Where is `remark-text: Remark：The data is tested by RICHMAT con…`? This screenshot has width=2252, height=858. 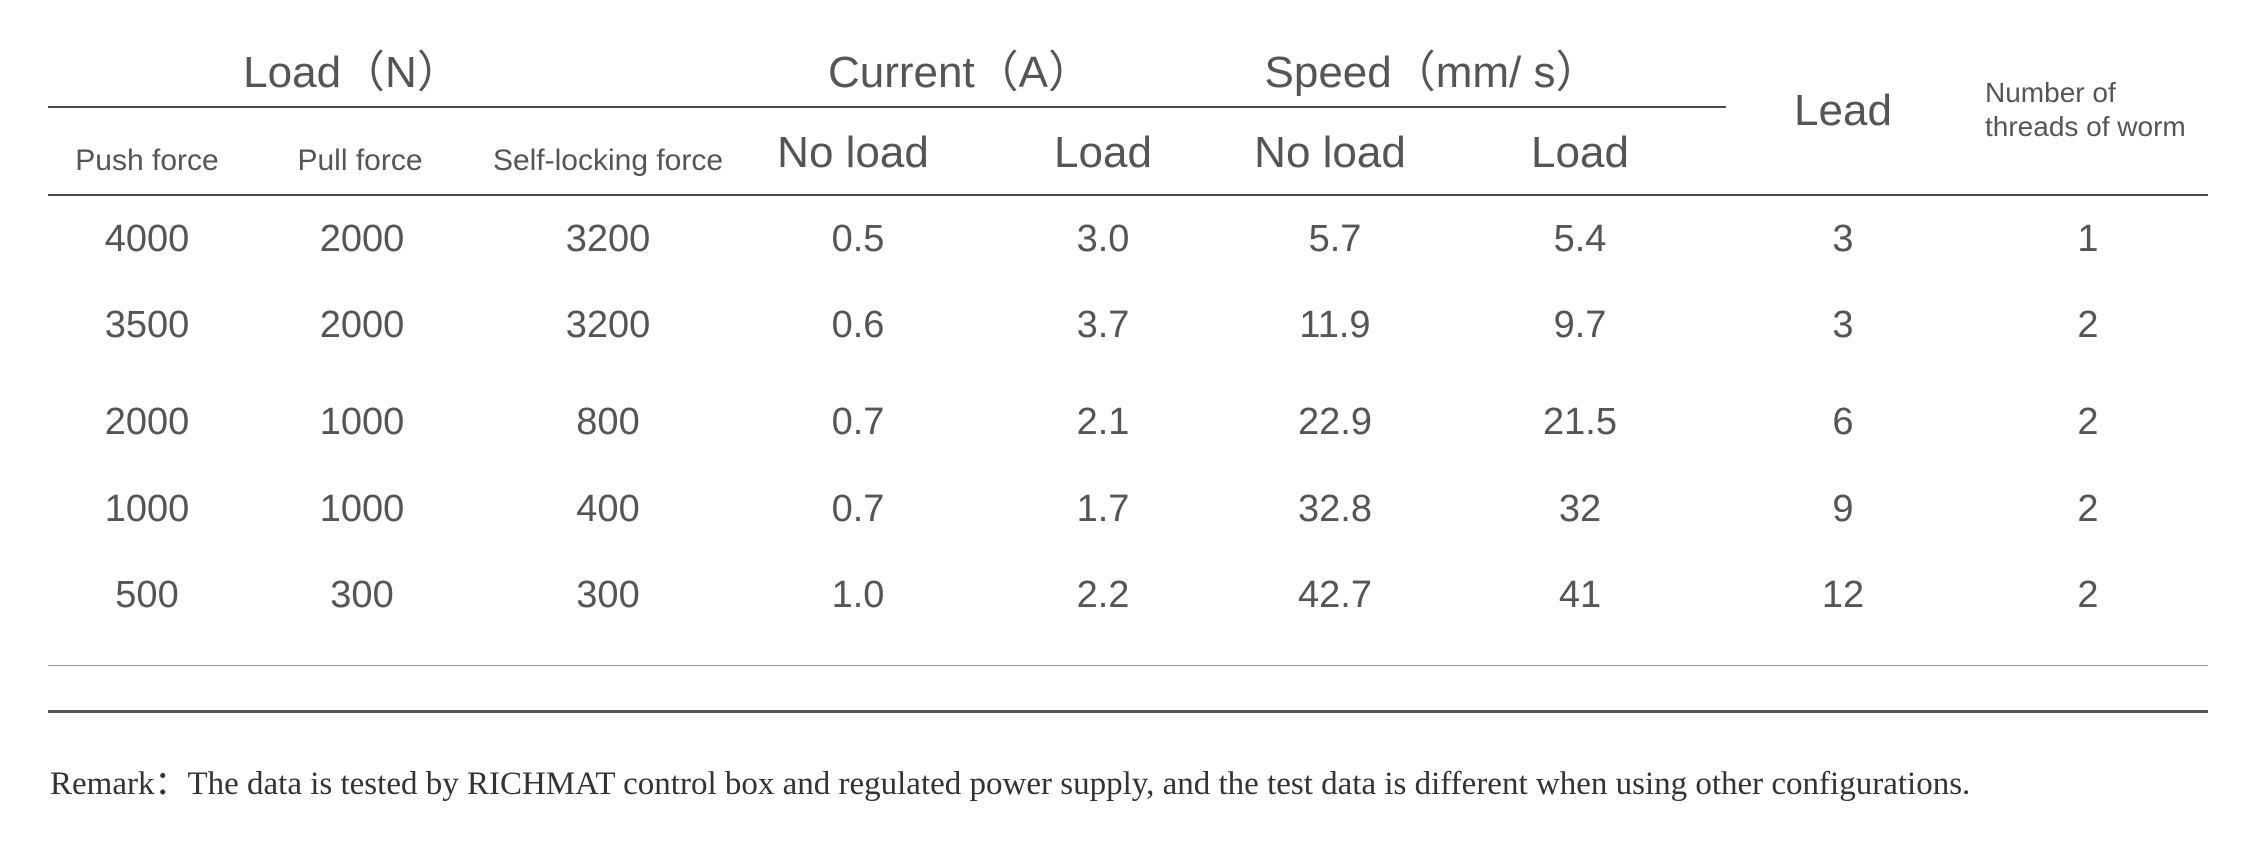 remark-text: Remark：The data is tested by RICHMAT con… is located at coordinates (1010, 784).